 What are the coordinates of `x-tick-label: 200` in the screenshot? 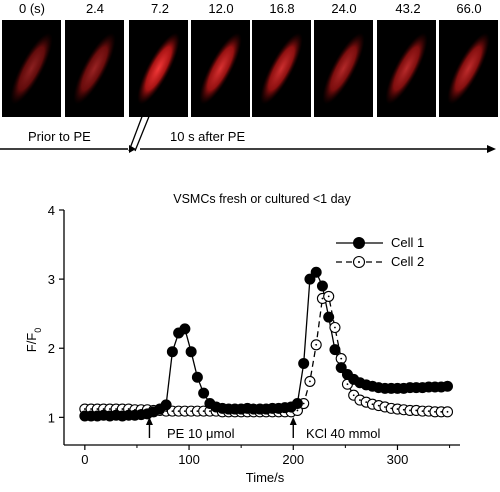 It's located at (293, 459).